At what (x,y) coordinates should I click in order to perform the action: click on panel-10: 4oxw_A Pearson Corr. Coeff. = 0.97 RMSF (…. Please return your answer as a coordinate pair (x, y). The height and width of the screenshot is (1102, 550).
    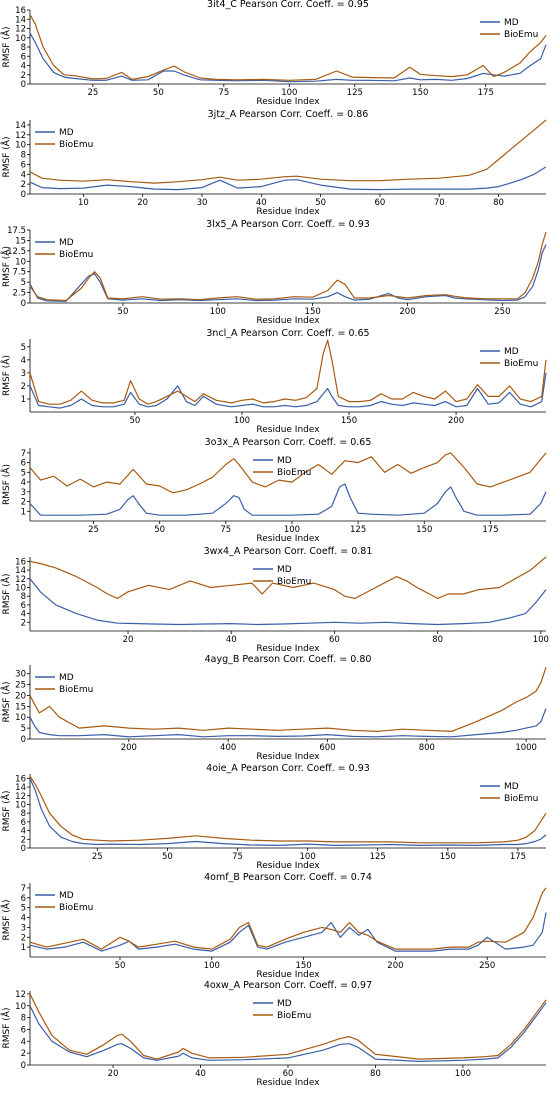
    Looking at the image, I should click on (273, 1034).